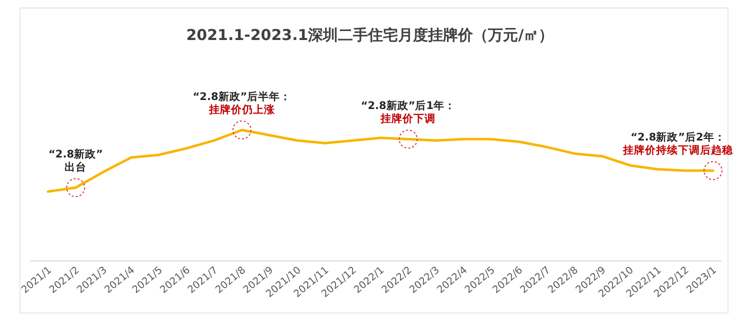 The height and width of the screenshot is (321, 740). What do you see at coordinates (408, 105) in the screenshot?
I see `annotation: “2.8新政”后1年：` at bounding box center [408, 105].